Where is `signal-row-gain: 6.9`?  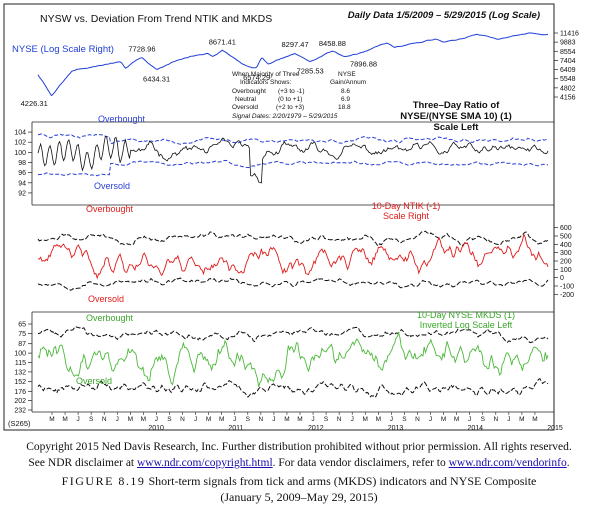 signal-row-gain: 6.9 is located at coordinates (345, 99).